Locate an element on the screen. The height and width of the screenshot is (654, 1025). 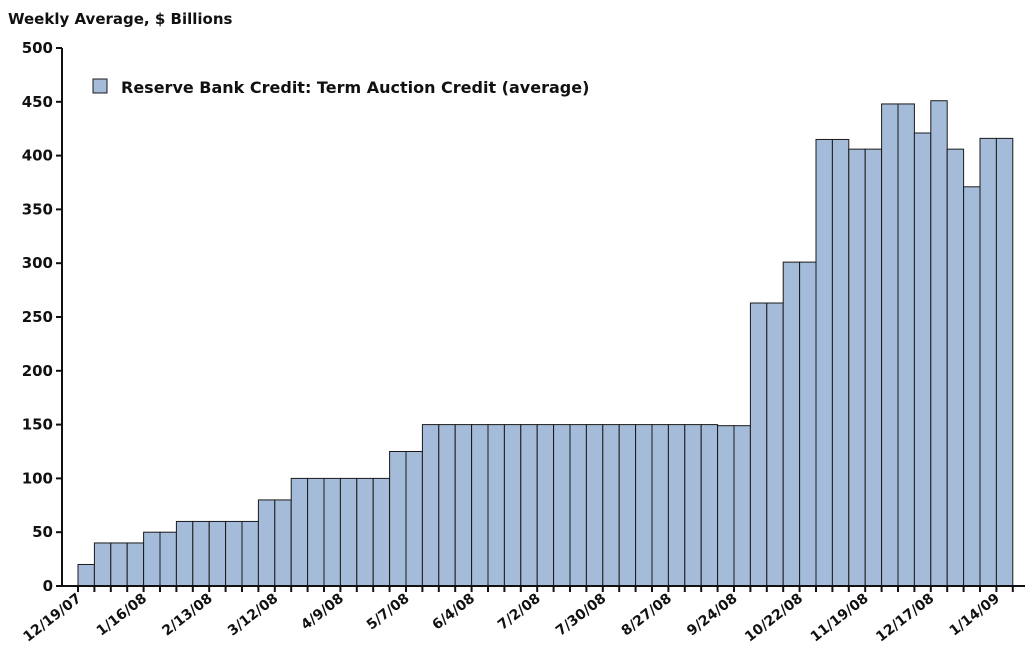
x-tick-label: 10/22/08 is located at coordinates (774, 618).